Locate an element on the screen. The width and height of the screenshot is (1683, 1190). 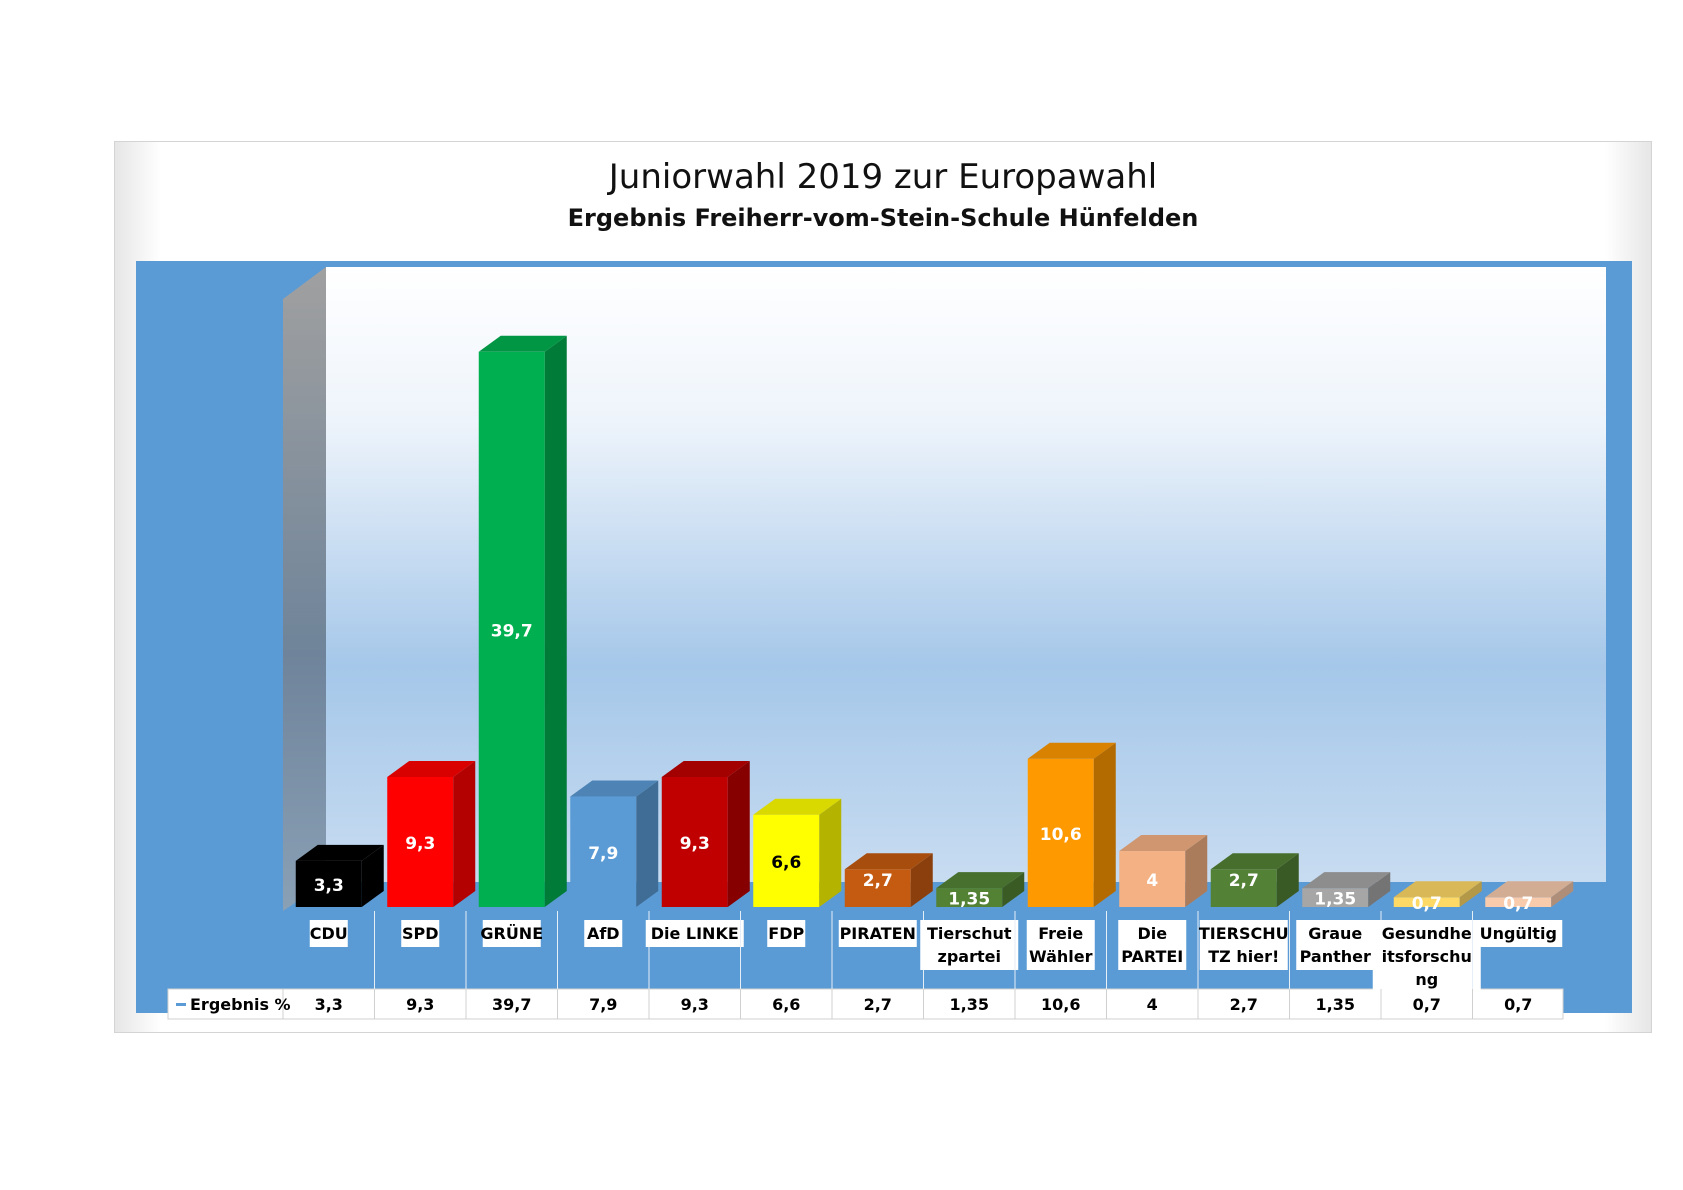
table-value: 6,6 is located at coordinates (786, 1004).